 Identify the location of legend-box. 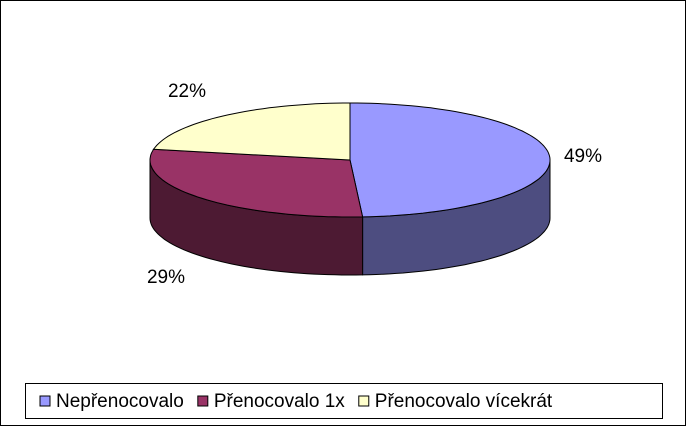
(344, 401).